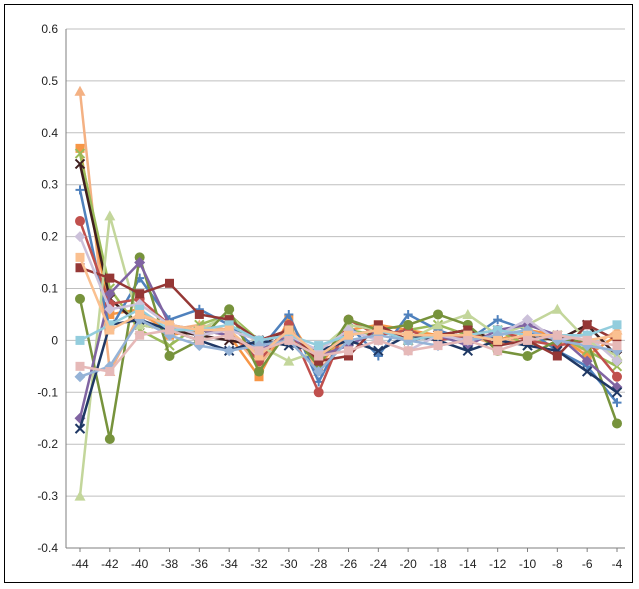  I want to click on y-tick-label: -0.2, so click(47, 444).